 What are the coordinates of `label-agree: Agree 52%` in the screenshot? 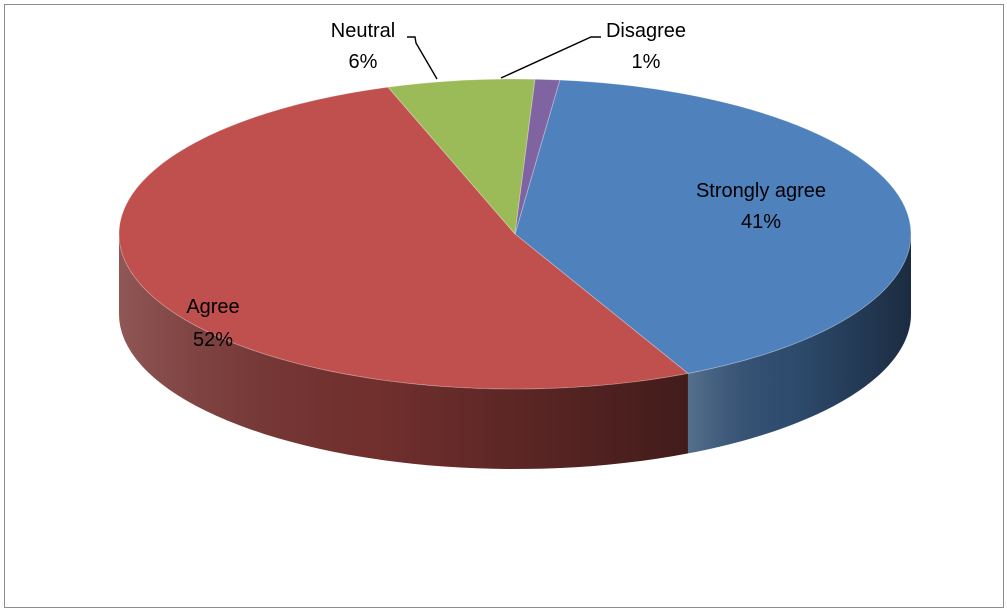 It's located at (212, 323).